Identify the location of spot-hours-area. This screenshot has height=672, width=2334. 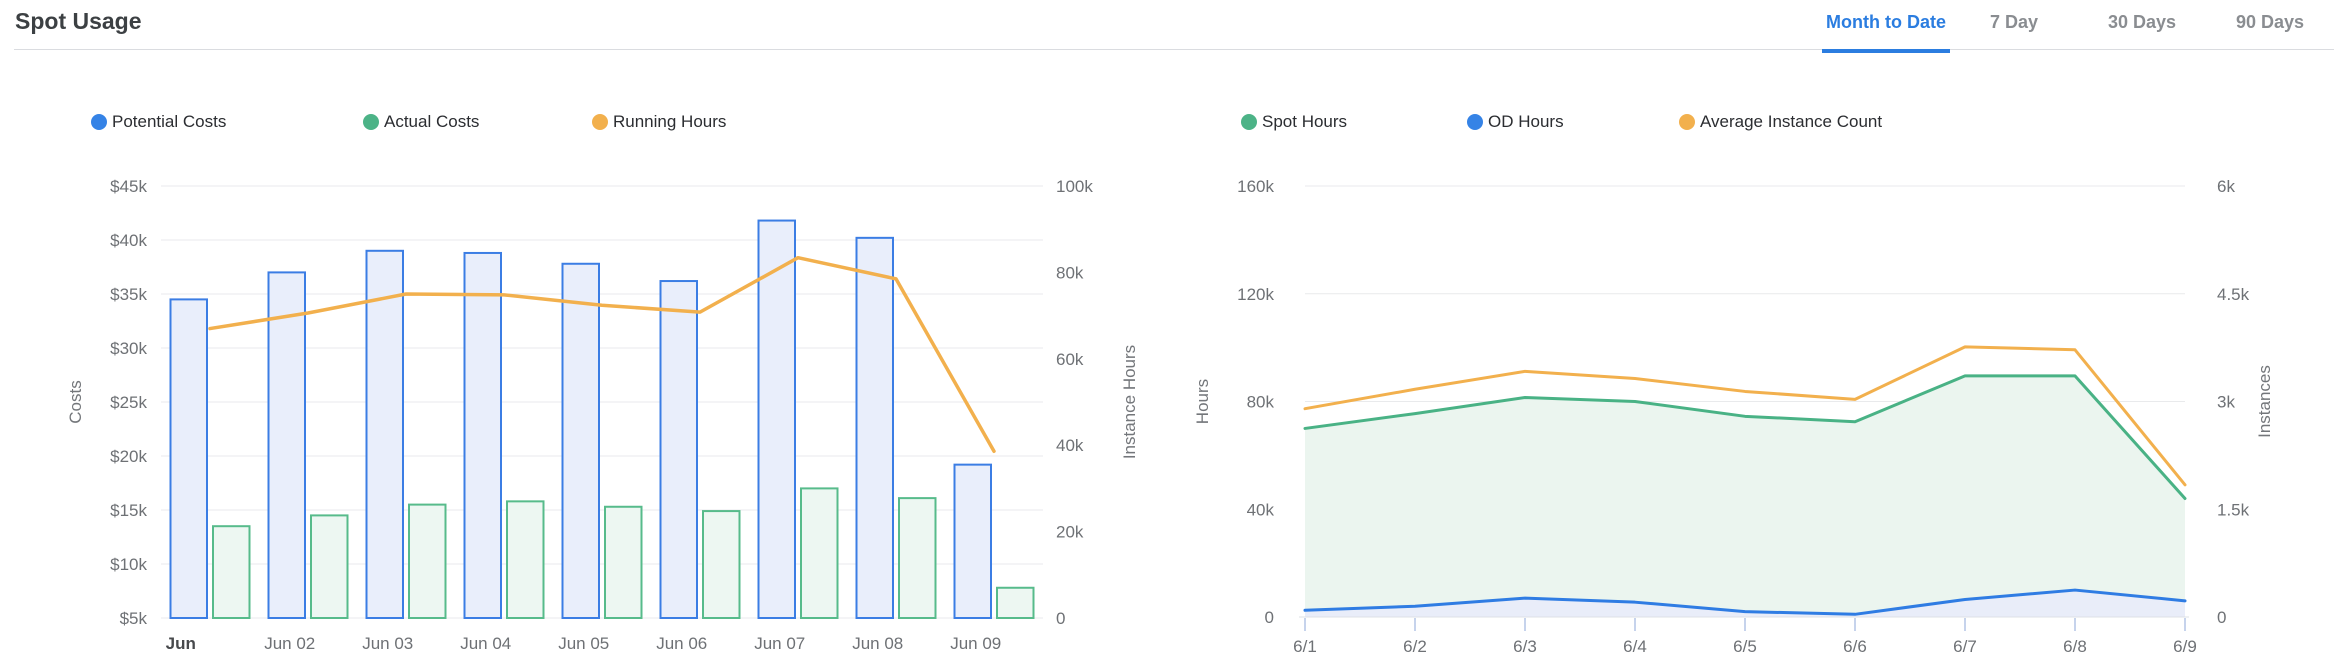
(1745, 496).